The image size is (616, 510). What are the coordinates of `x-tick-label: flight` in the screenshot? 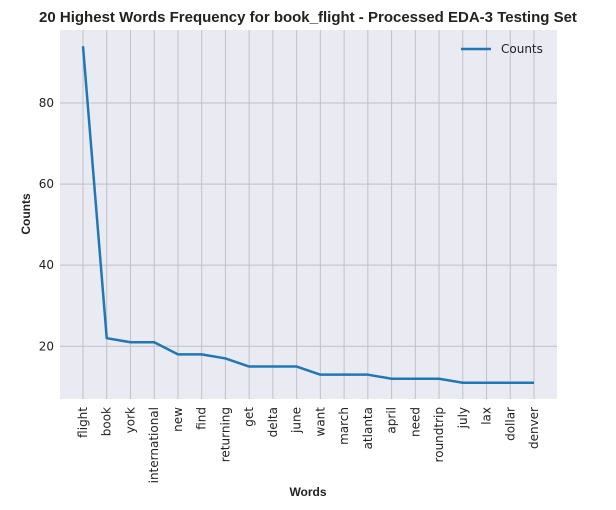 It's located at (83, 422).